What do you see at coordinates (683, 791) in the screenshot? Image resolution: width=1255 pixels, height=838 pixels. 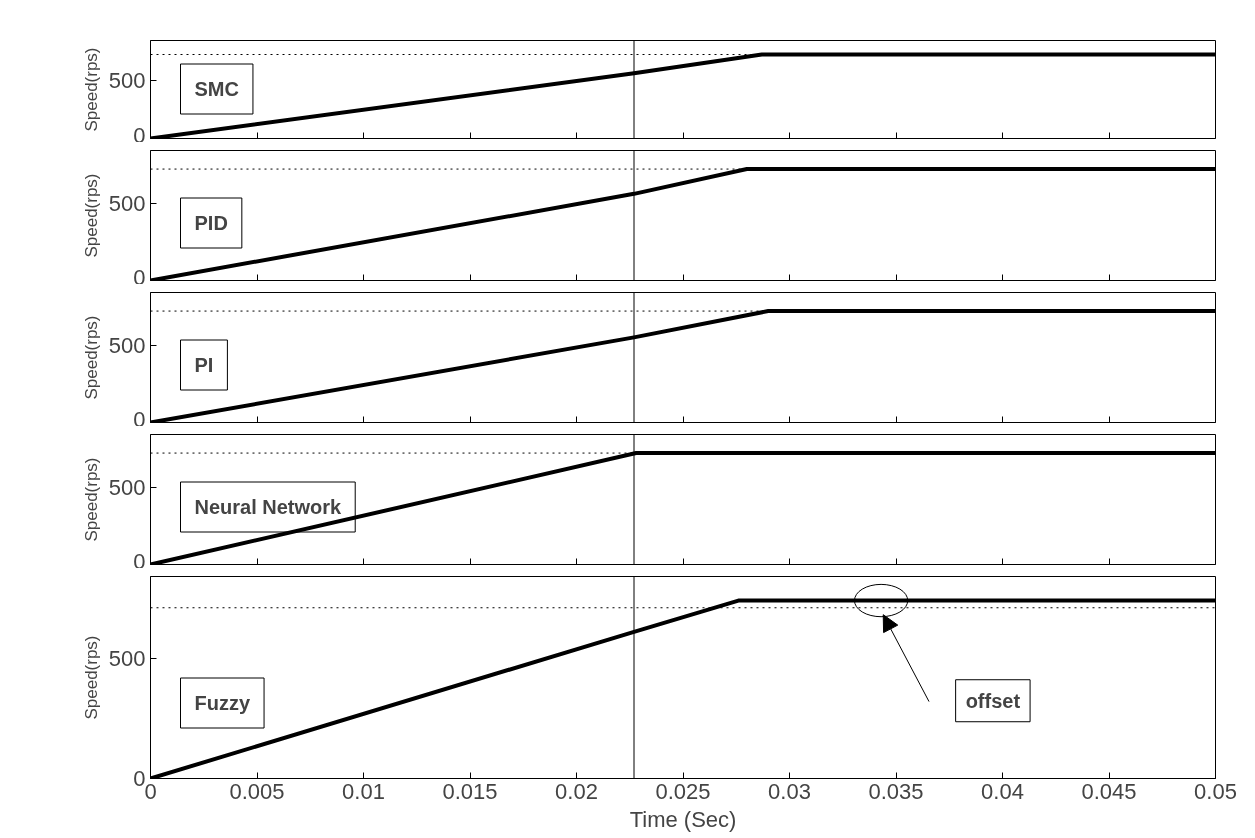 I see `x-tick-label: 0.025` at bounding box center [683, 791].